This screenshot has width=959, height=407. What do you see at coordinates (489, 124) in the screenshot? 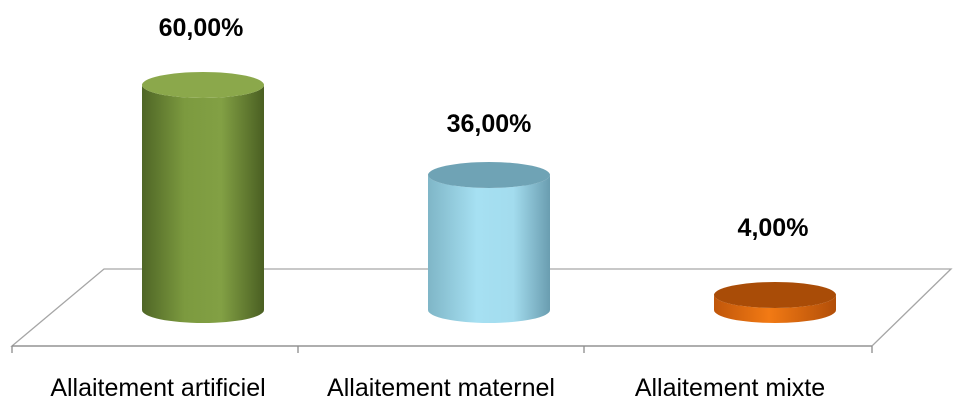
I see `data-label: 36,00%` at bounding box center [489, 124].